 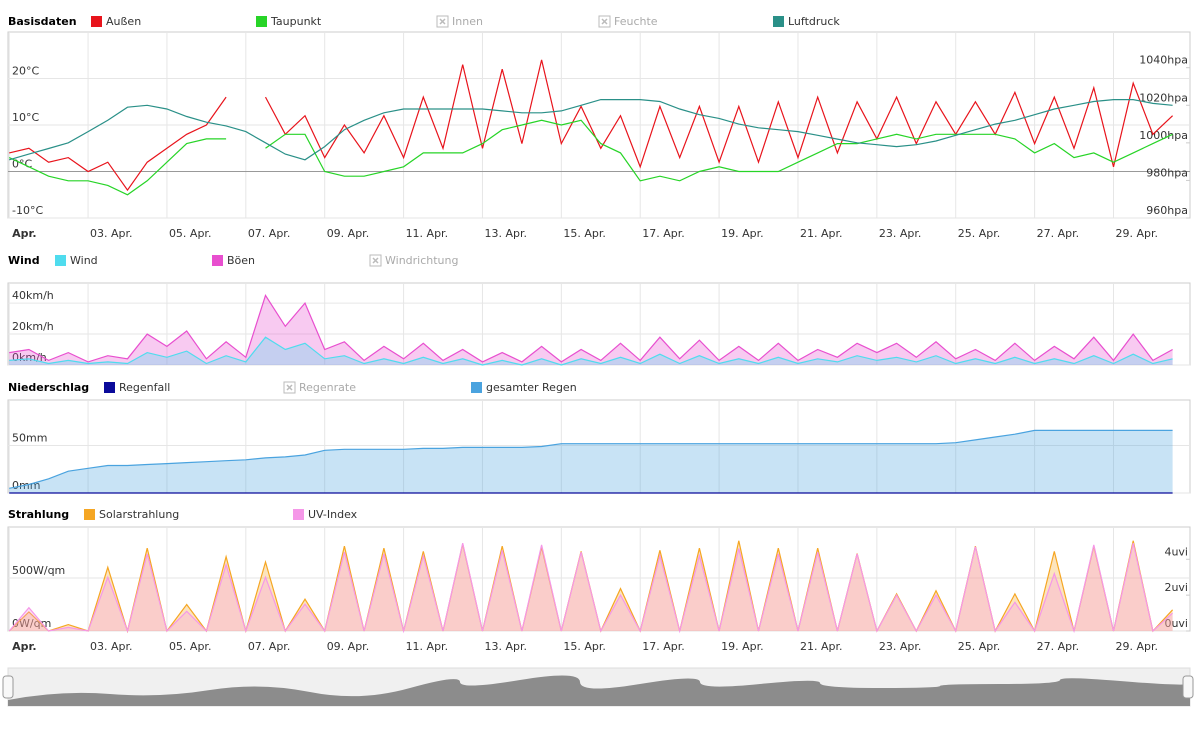 What do you see at coordinates (38, 570) in the screenshot?
I see `y-tick-label: 500W/qm` at bounding box center [38, 570].